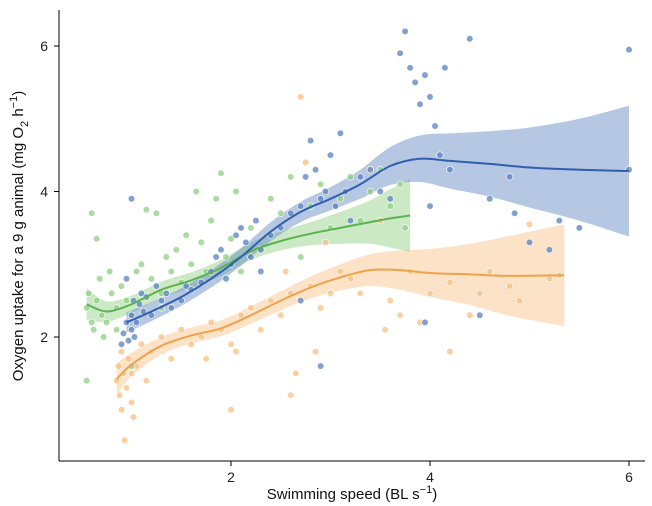 The width and height of the screenshot is (652, 506). Describe the element at coordinates (49, 191) in the screenshot. I see `y-axis-ticks: 2 4 6` at that location.